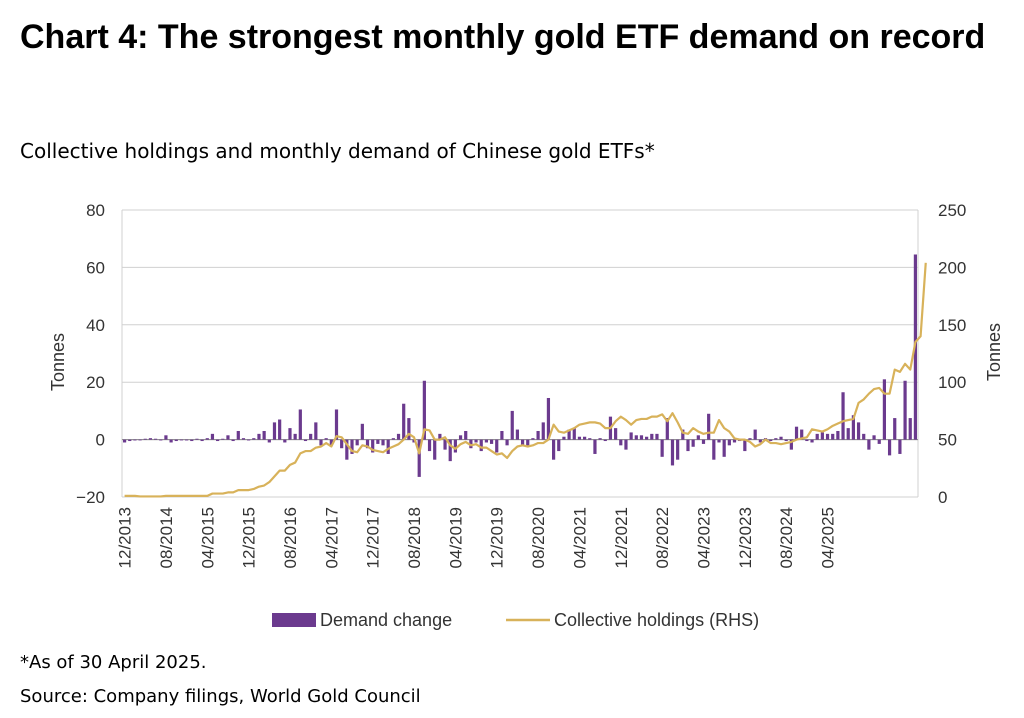 The width and height of the screenshot is (1024, 718). Describe the element at coordinates (497, 537) in the screenshot. I see `x-tick-label: 12/2019` at that location.